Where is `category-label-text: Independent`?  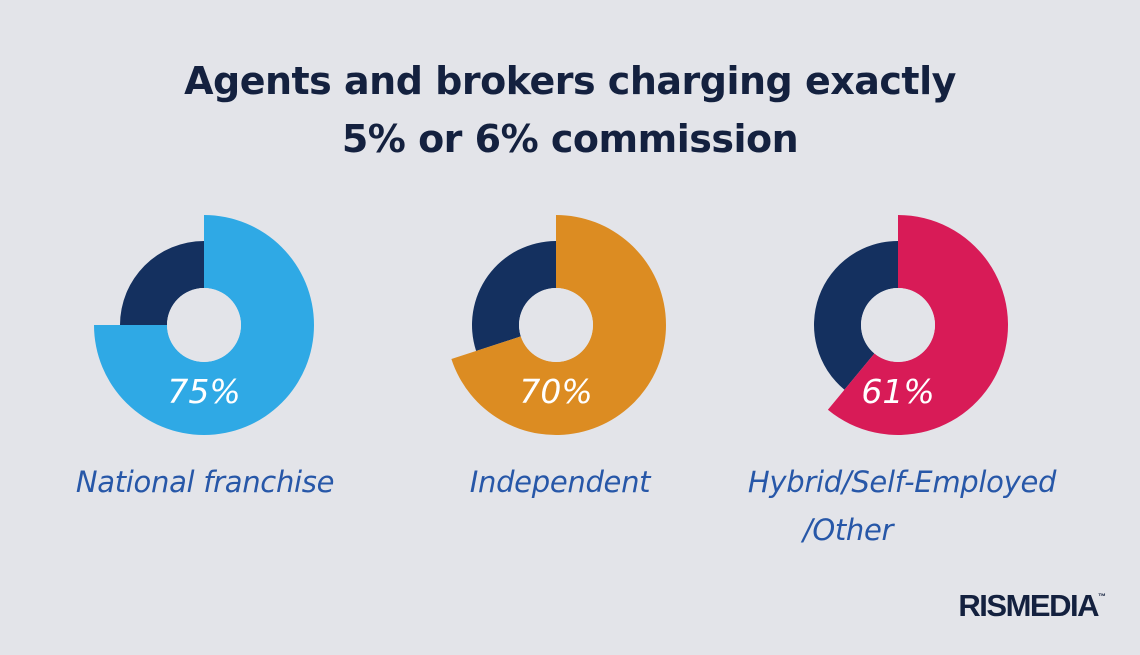 category-label-text: Independent is located at coordinates (560, 482).